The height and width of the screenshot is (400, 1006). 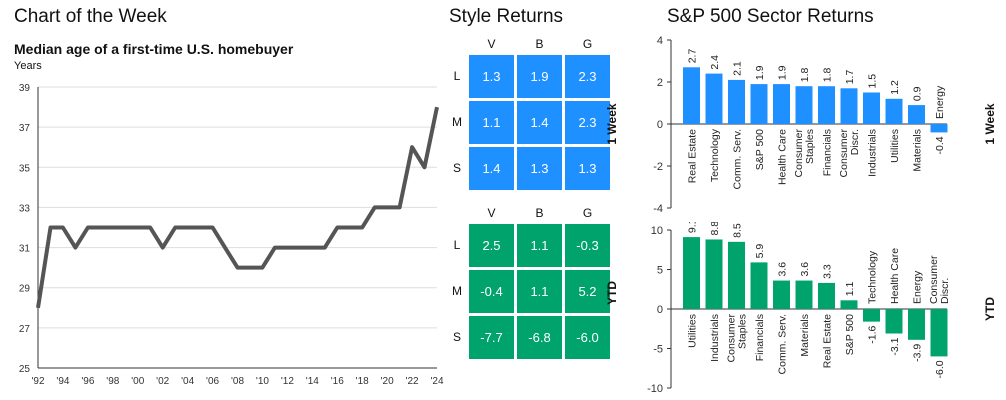 I want to click on line-chart-y-tick: 29, so click(x=25, y=289).